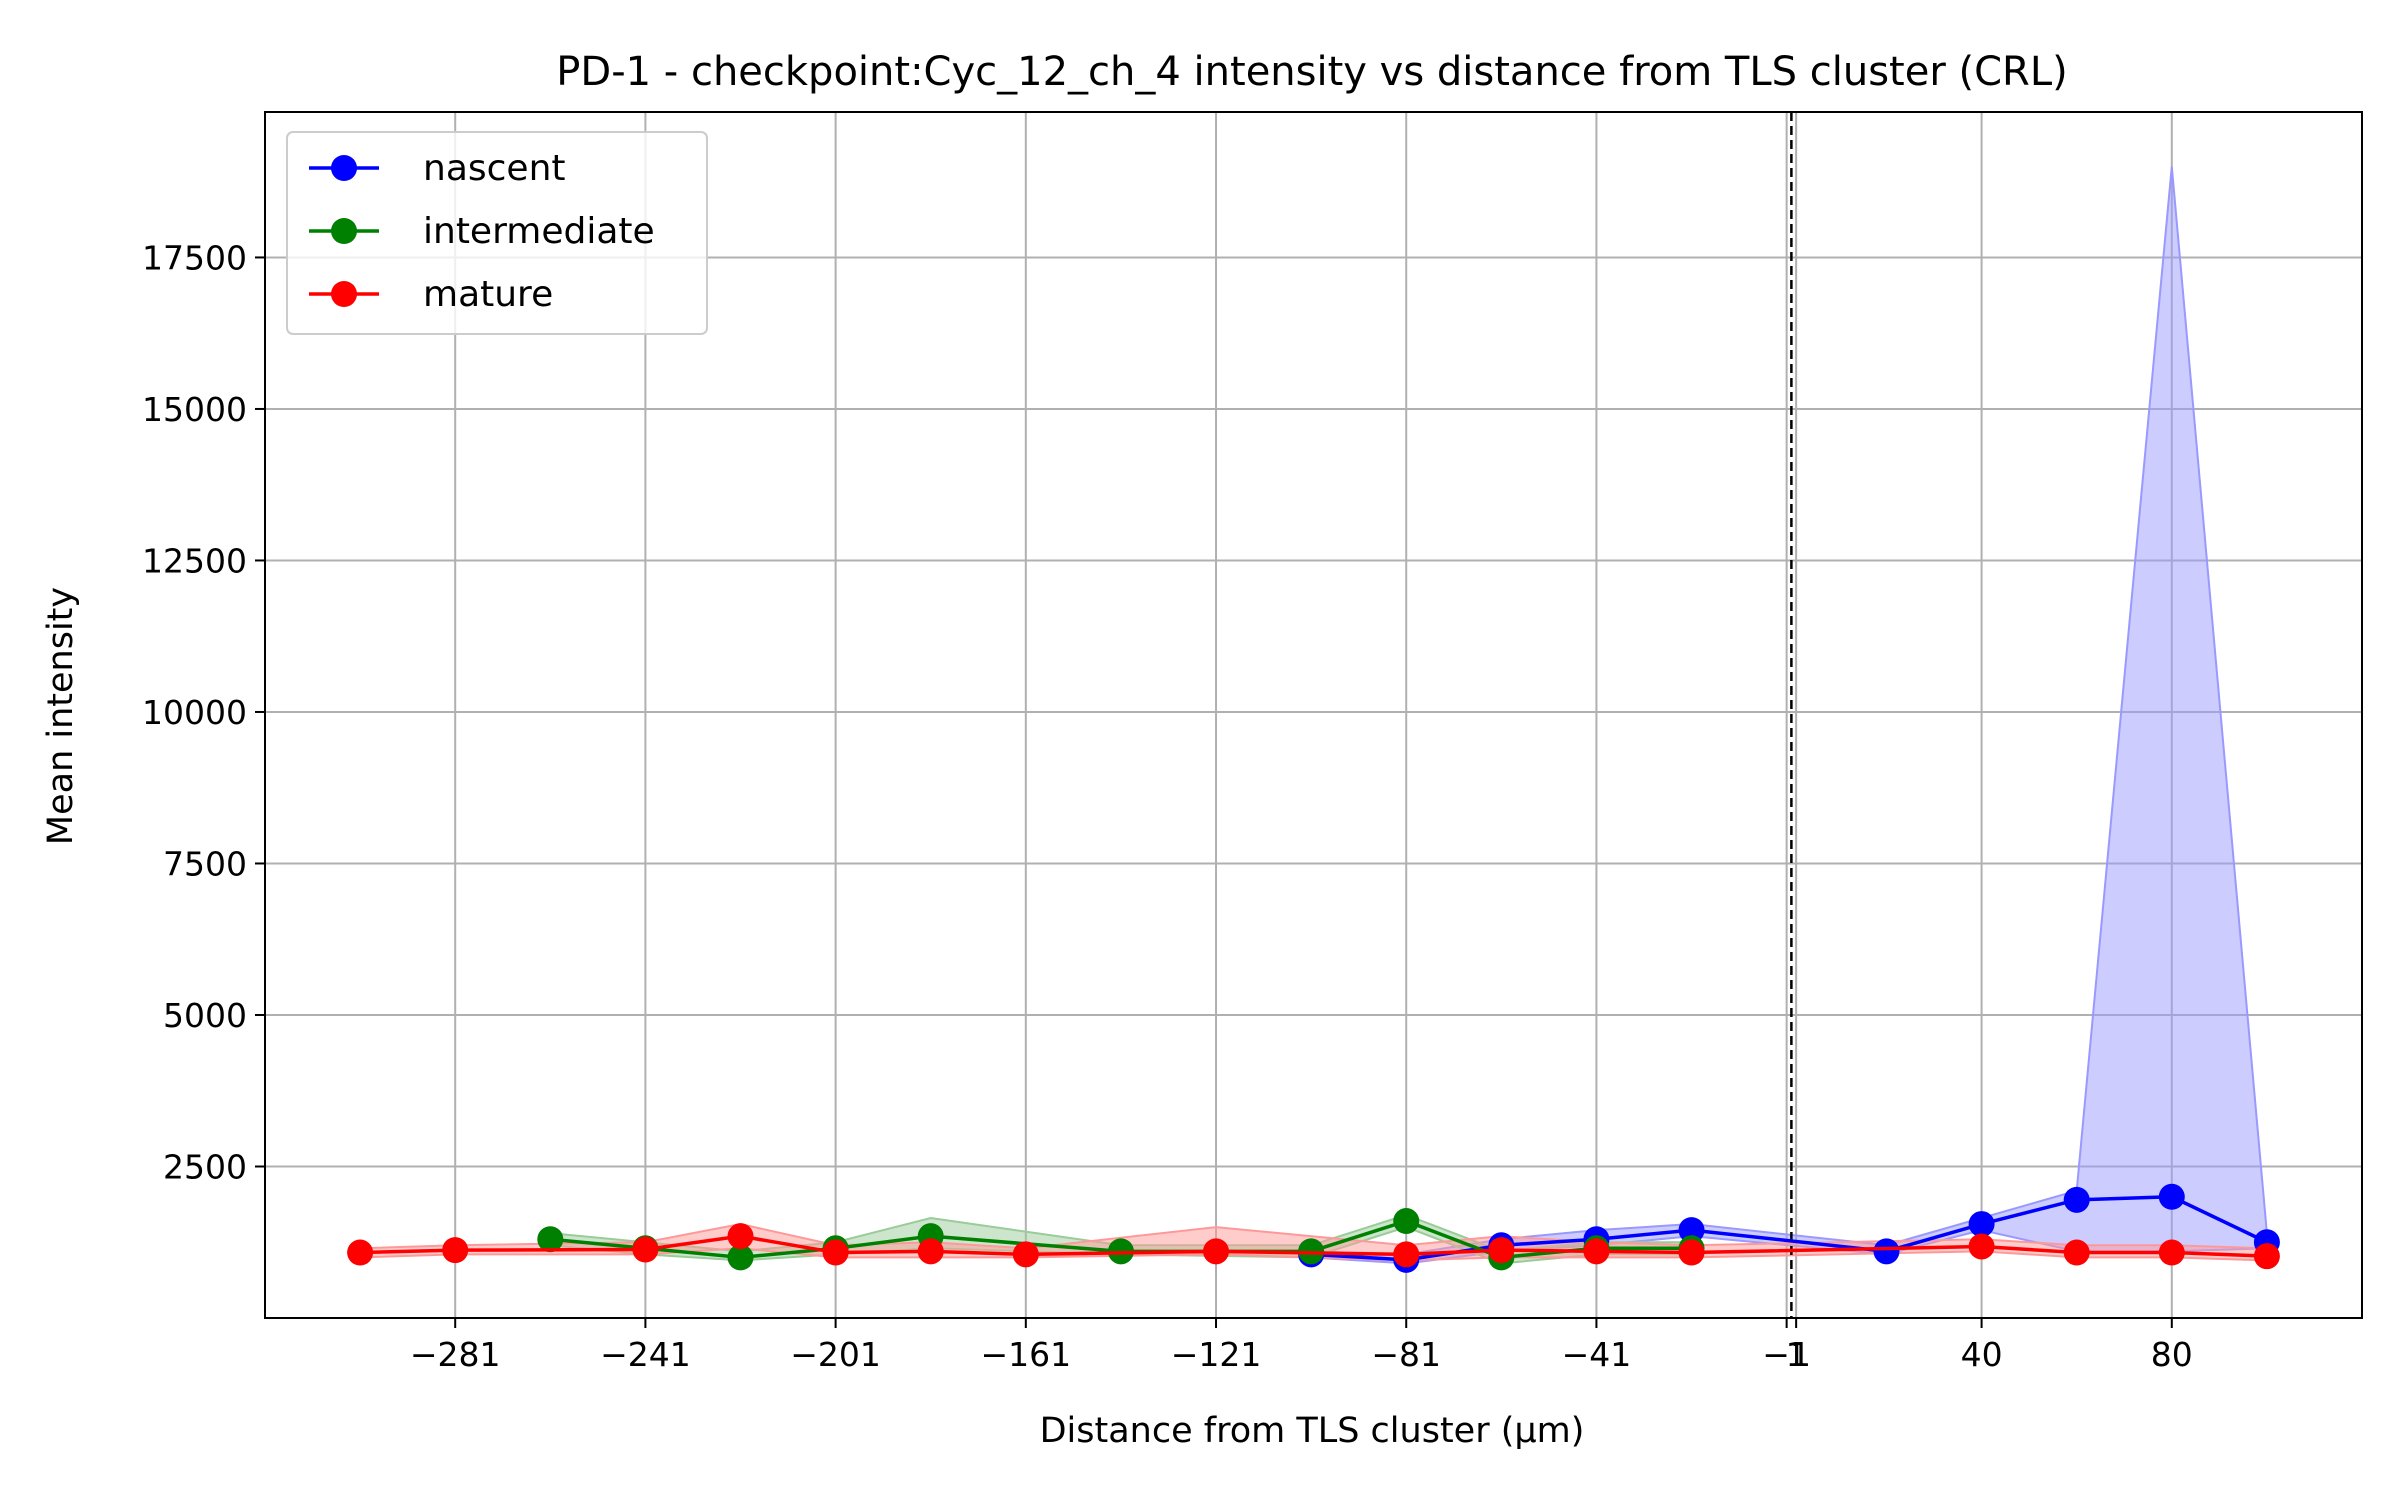  What do you see at coordinates (194, 712) in the screenshot?
I see `y-tick-label-3: 10000` at bounding box center [194, 712].